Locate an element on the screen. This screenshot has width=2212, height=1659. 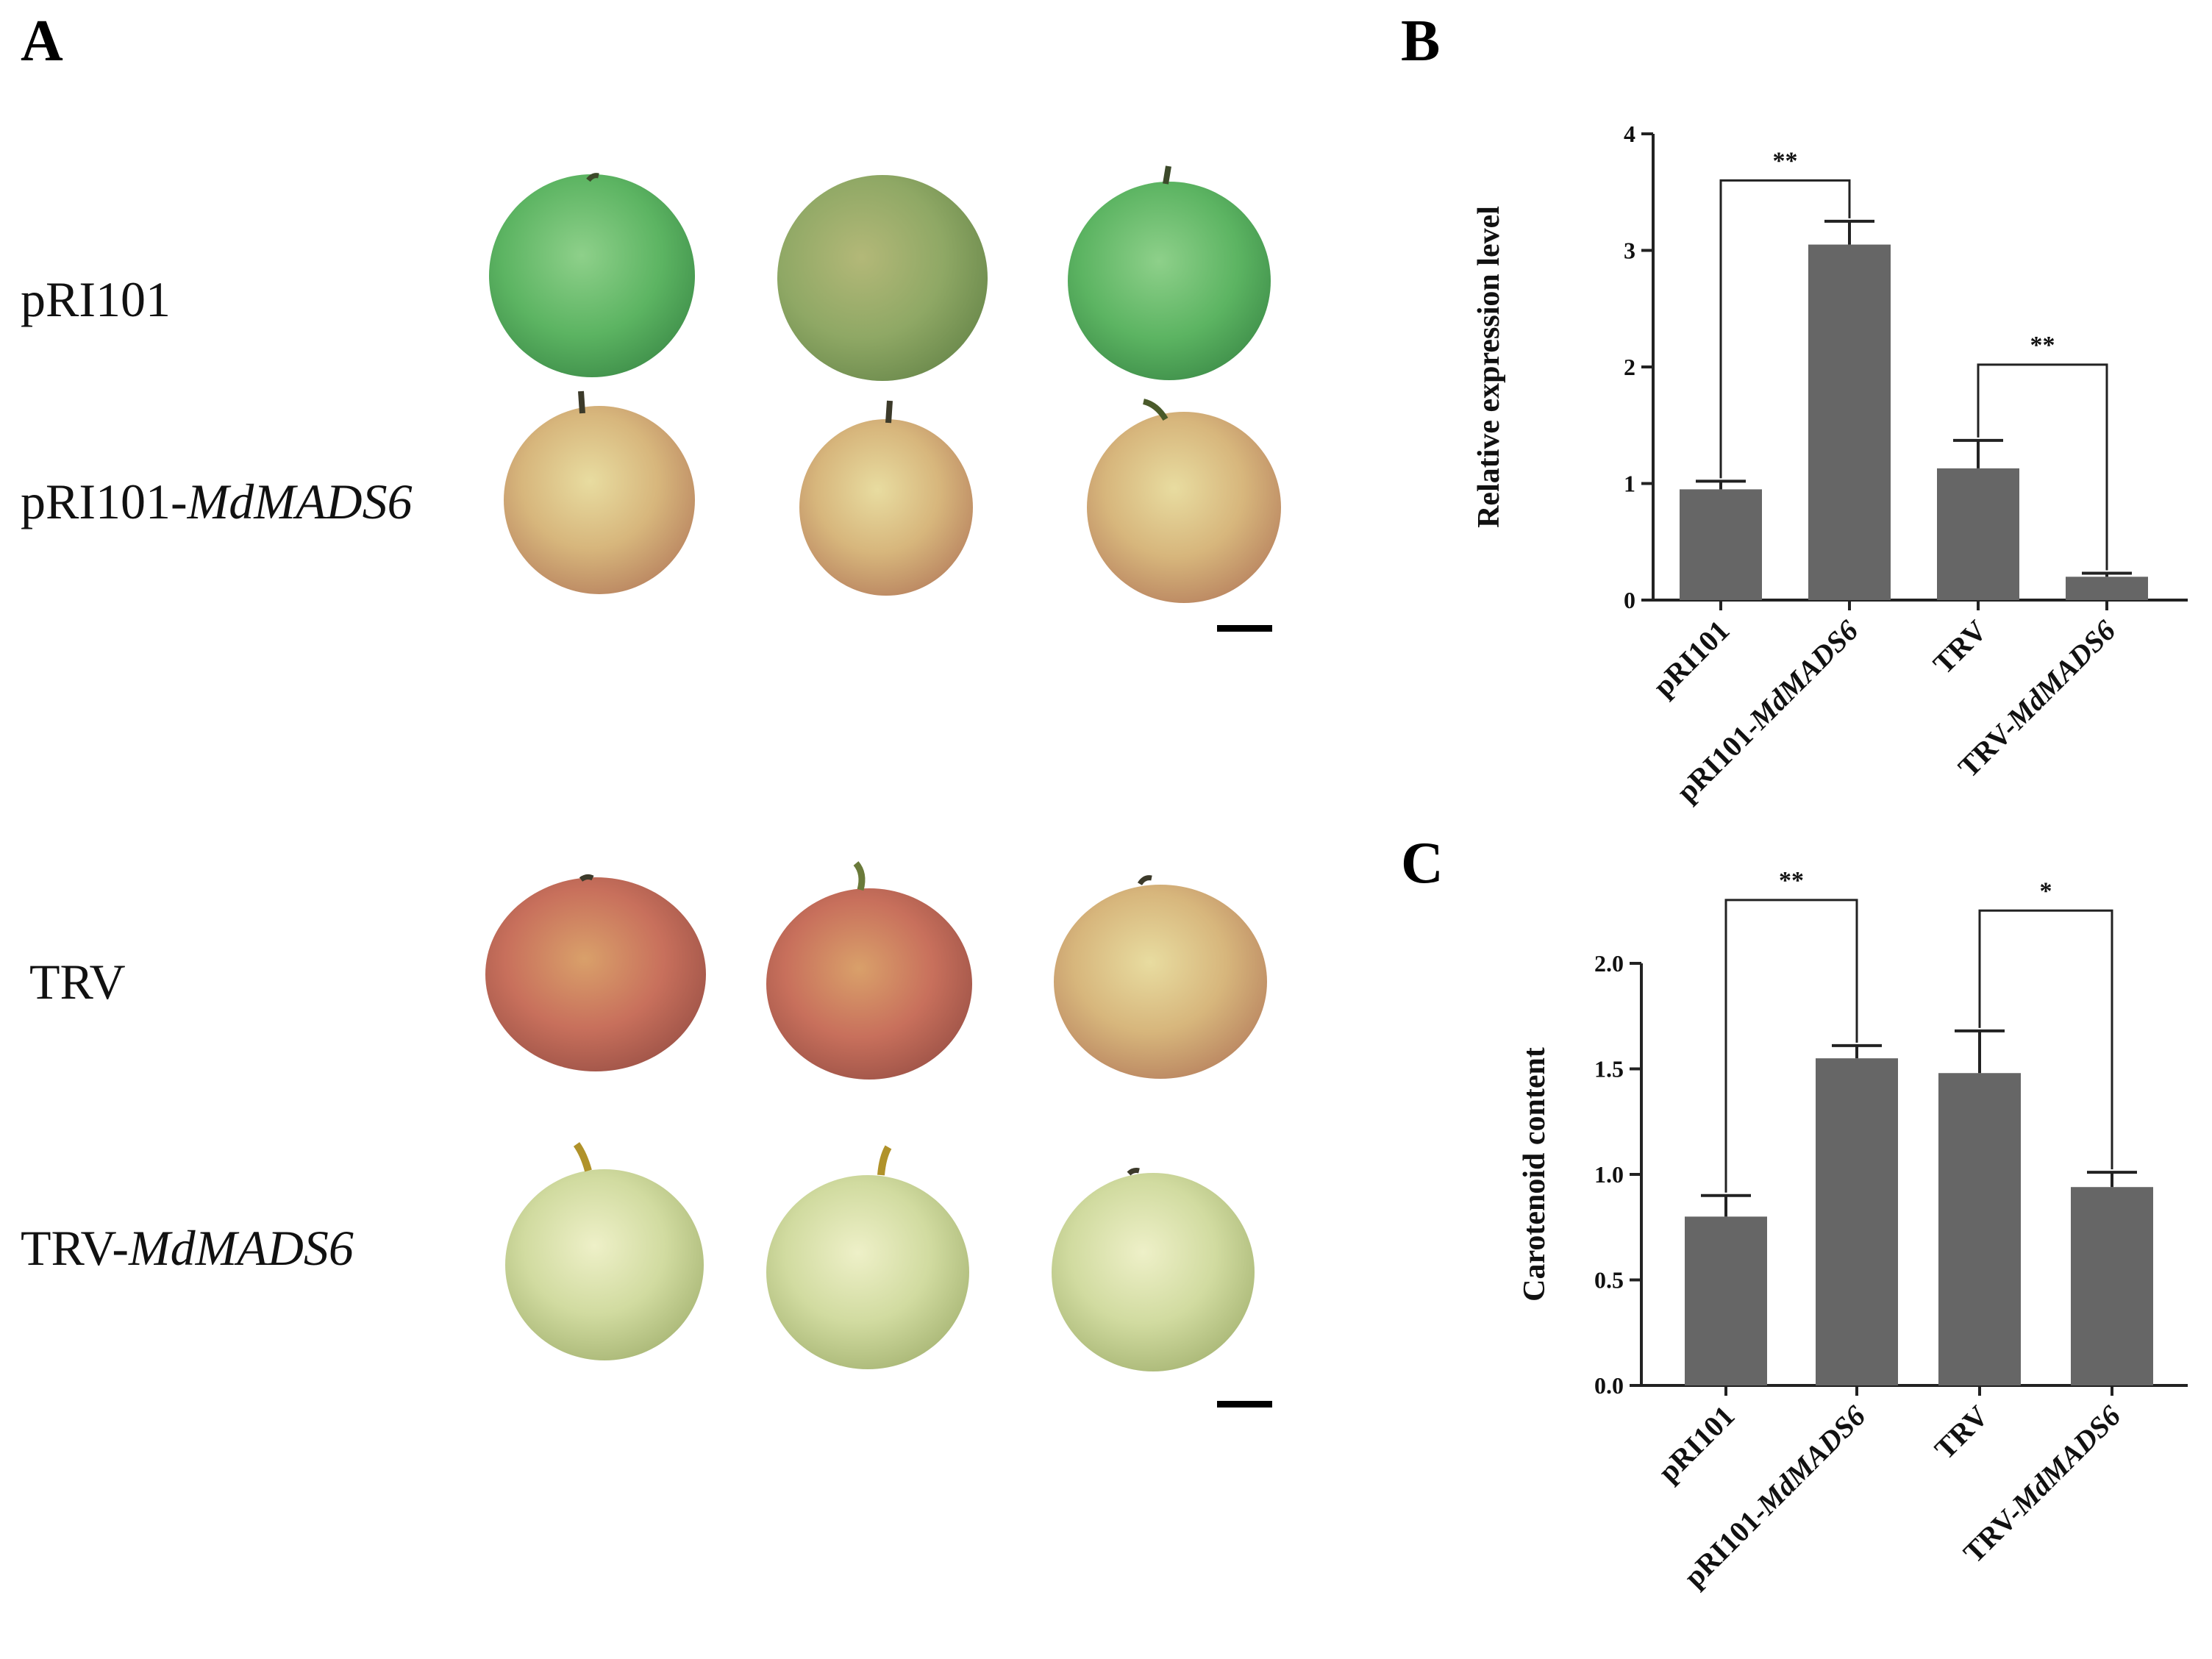
panel-b-letter: B is located at coordinates (1420, 41).